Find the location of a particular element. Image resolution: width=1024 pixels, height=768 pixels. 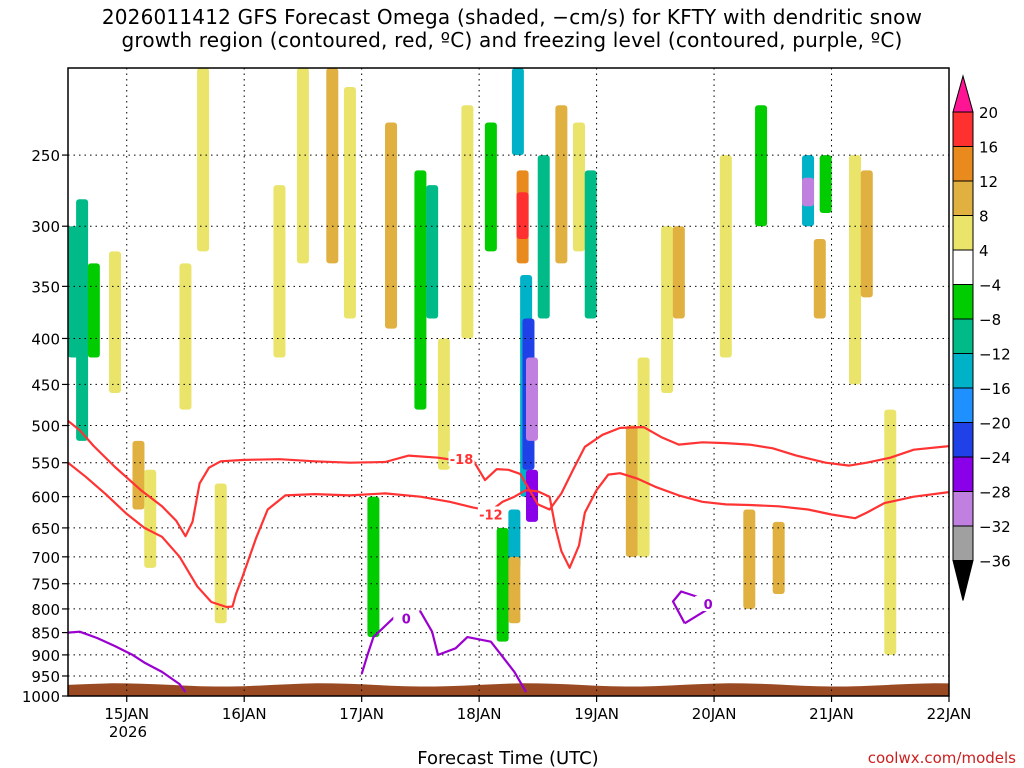

colorbar-label: −24 is located at coordinates (995, 458).